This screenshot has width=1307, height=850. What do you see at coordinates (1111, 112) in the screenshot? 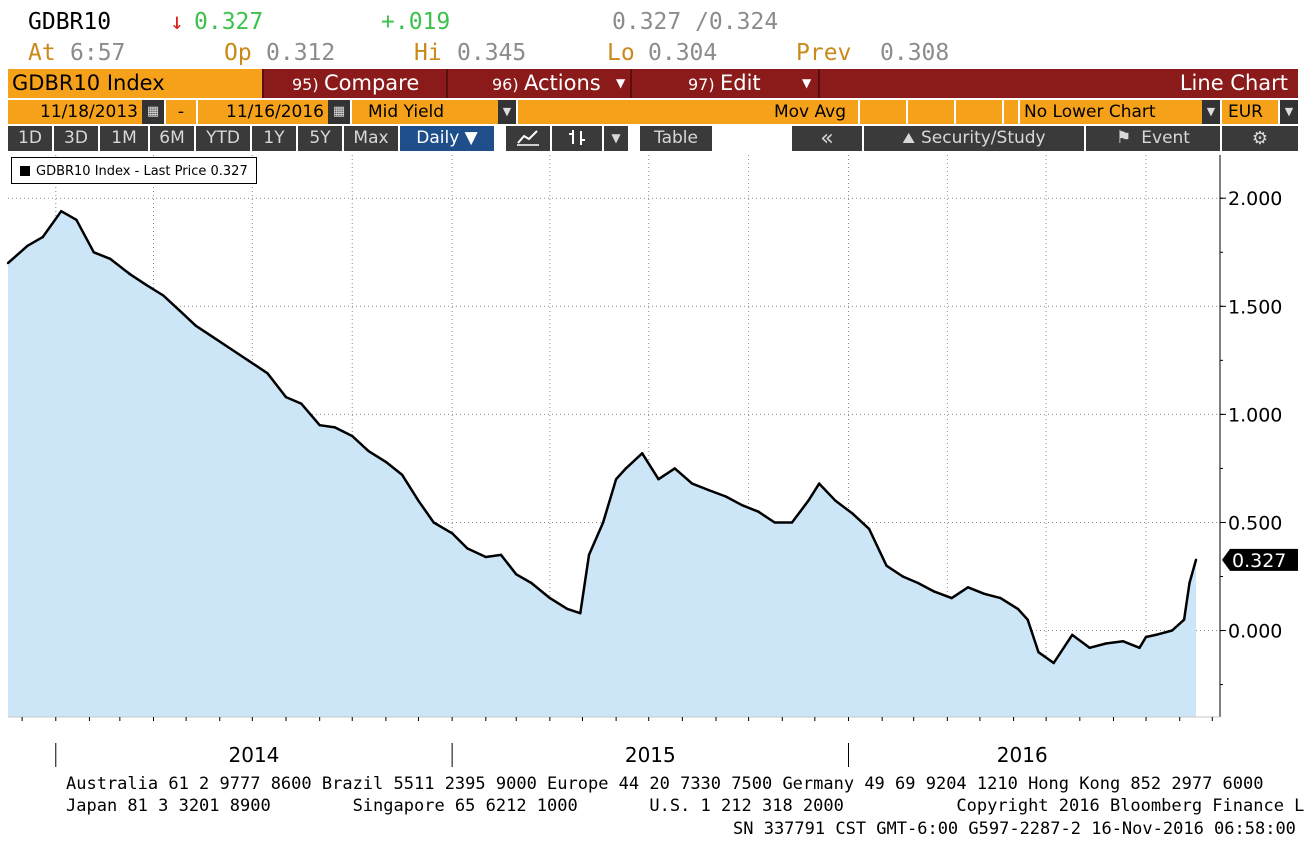
I see `lower-chart-select: No Lower Chart` at bounding box center [1111, 112].